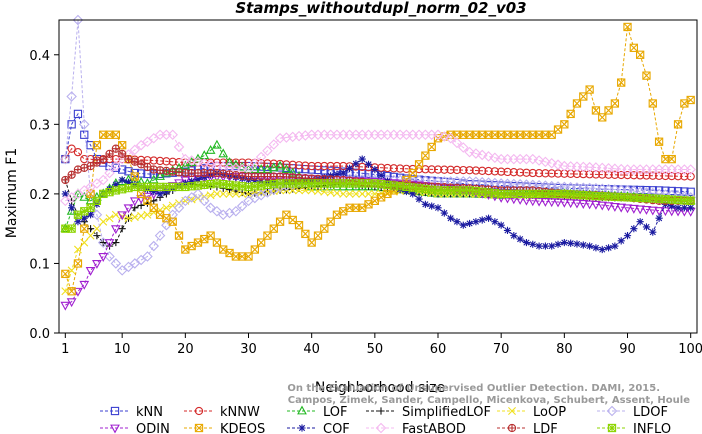 The width and height of the screenshot is (702, 434). What do you see at coordinates (336, 428) in the screenshot?
I see `legend-label: COF` at bounding box center [336, 428].